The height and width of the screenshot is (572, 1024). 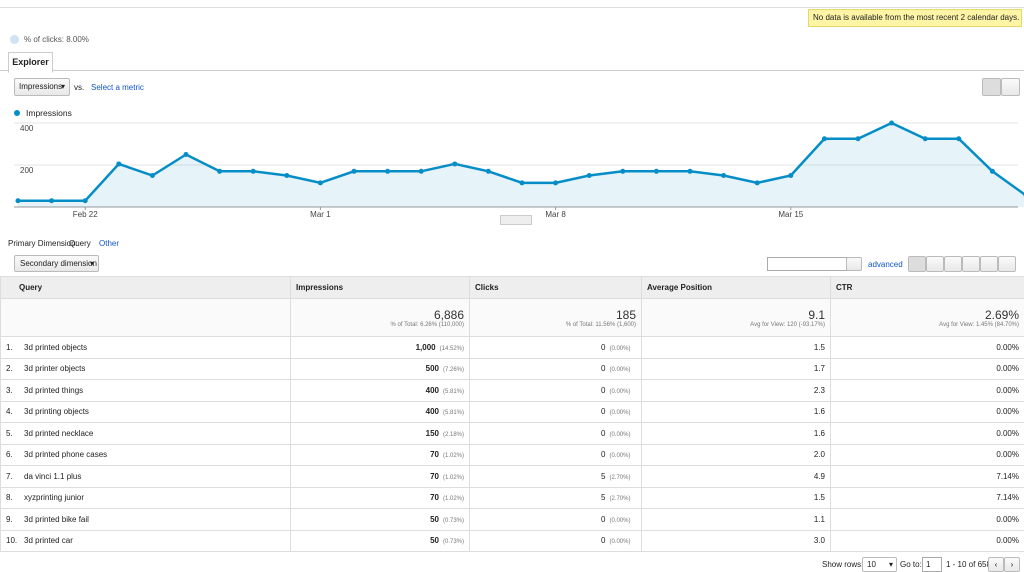 What do you see at coordinates (56, 347) in the screenshot?
I see `query-link: 3d printed objects` at bounding box center [56, 347].